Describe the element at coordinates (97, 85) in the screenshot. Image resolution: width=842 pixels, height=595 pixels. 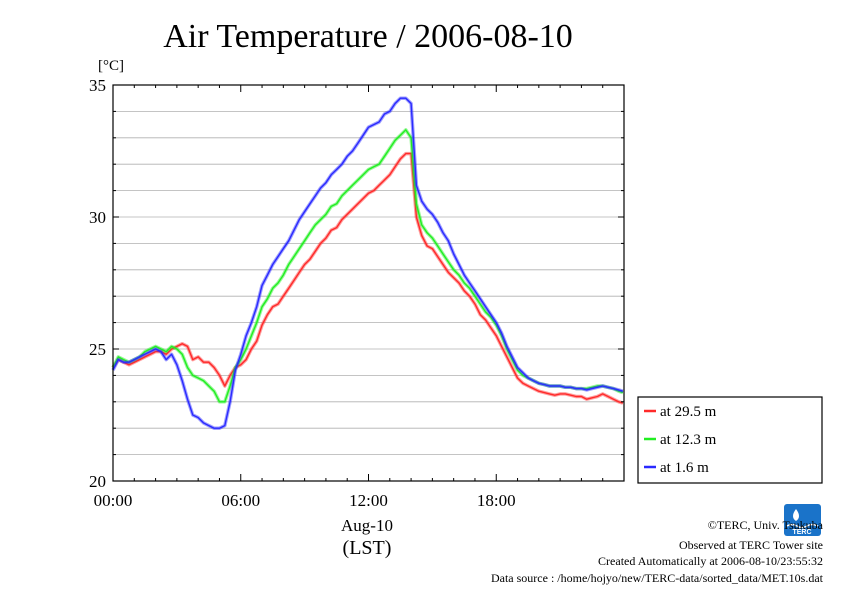
I see `y-tick-label: 35` at that location.